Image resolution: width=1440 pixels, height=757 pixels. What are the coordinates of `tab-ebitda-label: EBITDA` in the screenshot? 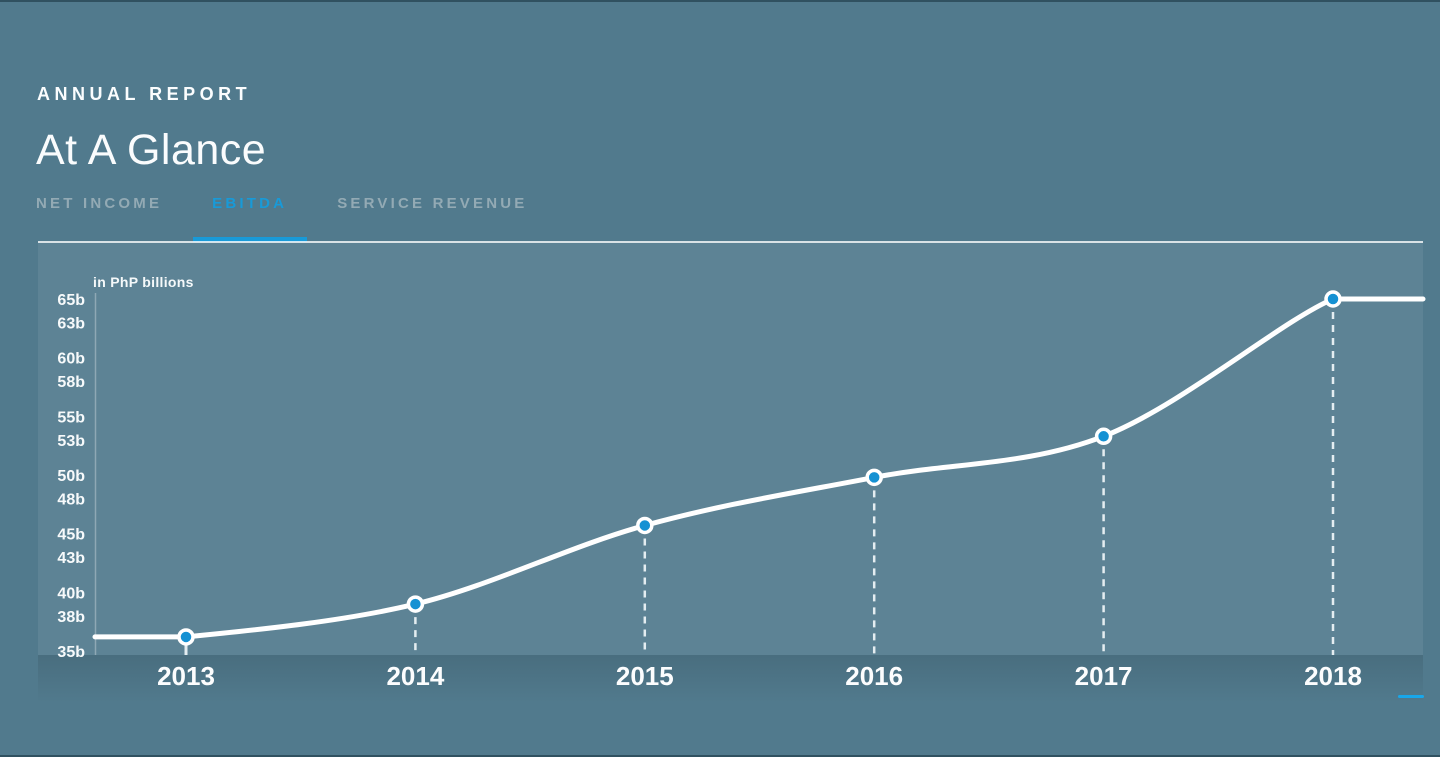 It's located at (250, 203).